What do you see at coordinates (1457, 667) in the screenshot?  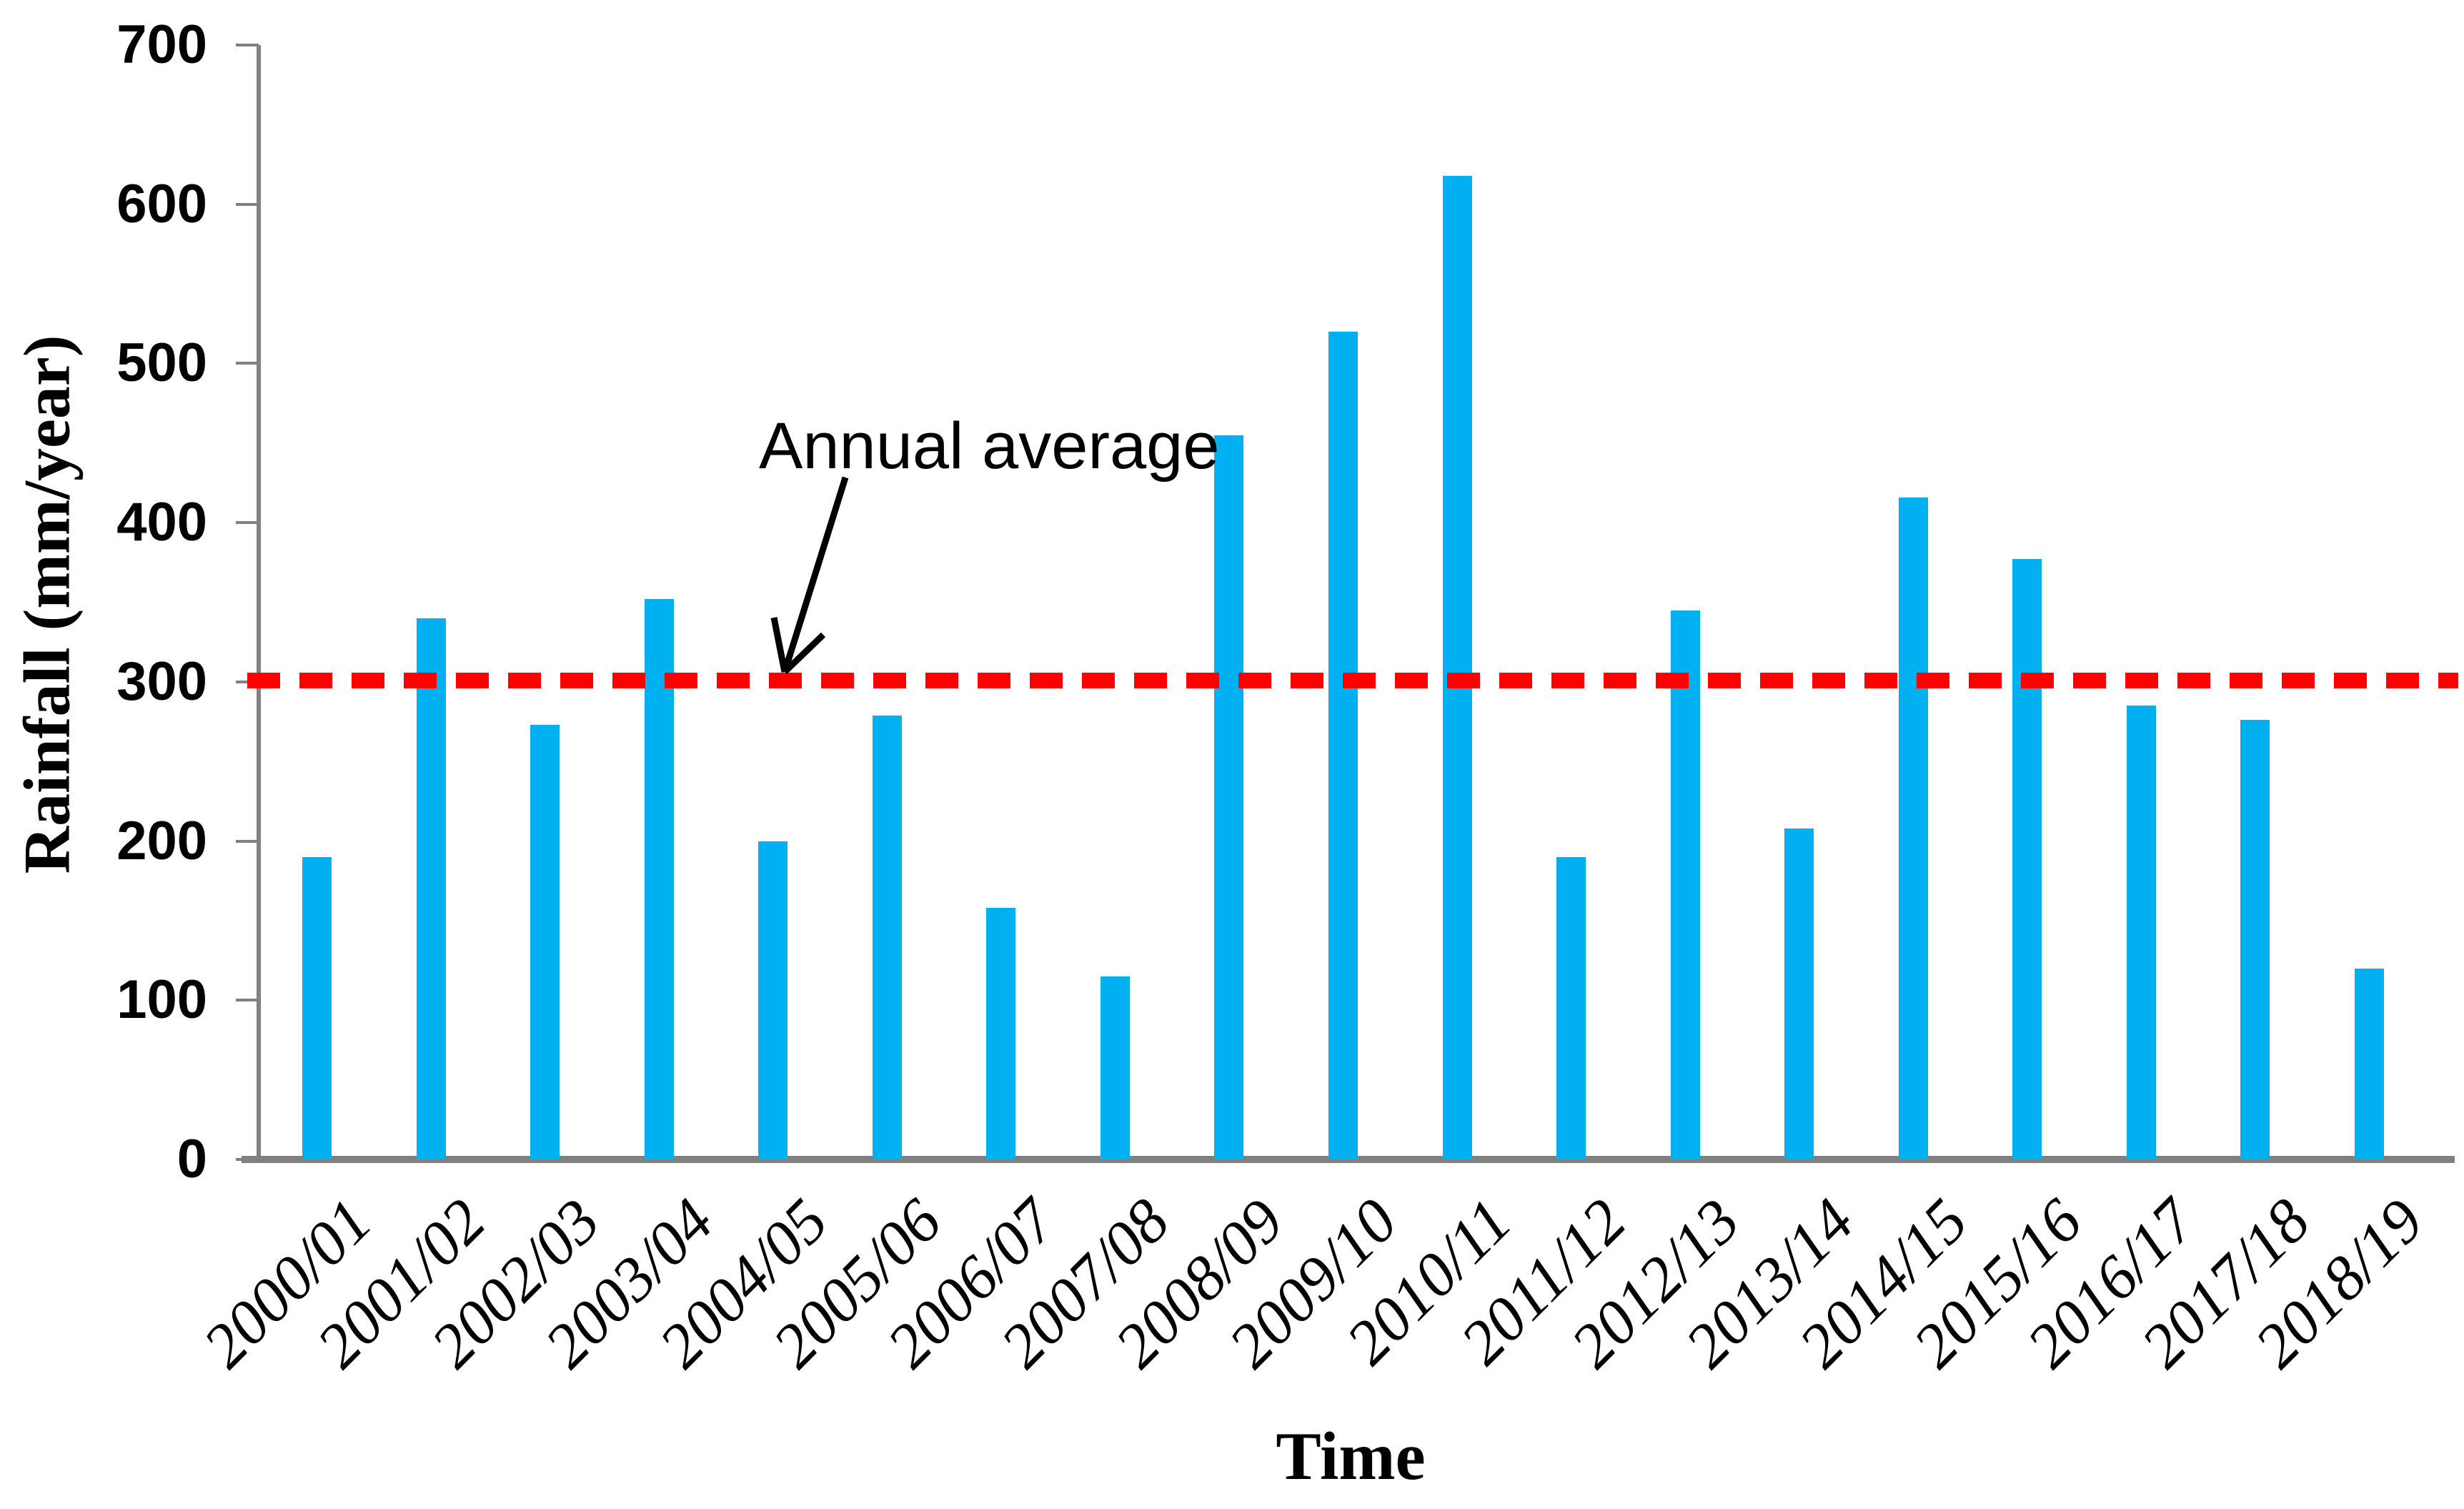 I see `bar-2010/11` at bounding box center [1457, 667].